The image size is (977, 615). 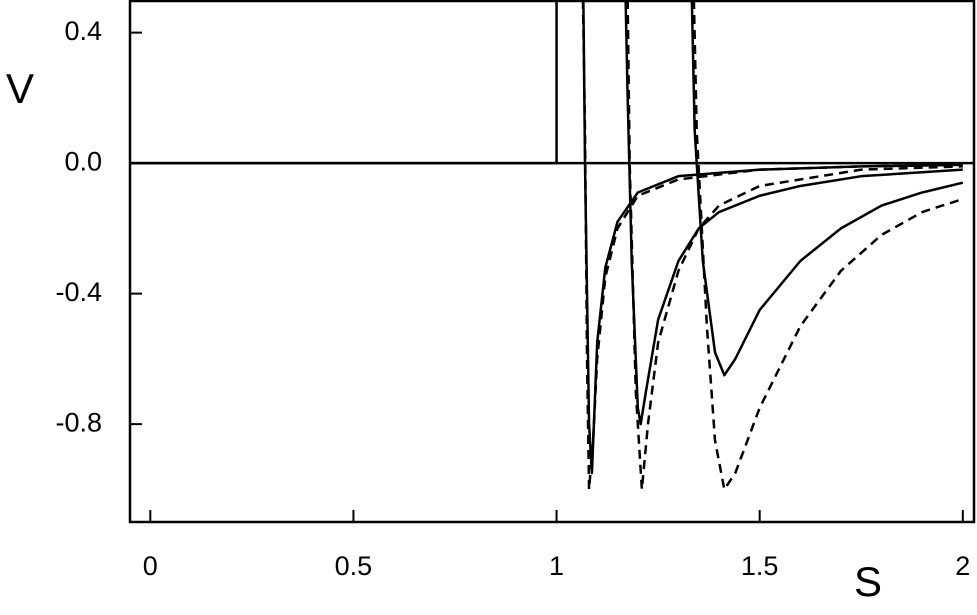 What do you see at coordinates (354, 566) in the screenshot?
I see `x-tick-label: 0.5` at bounding box center [354, 566].